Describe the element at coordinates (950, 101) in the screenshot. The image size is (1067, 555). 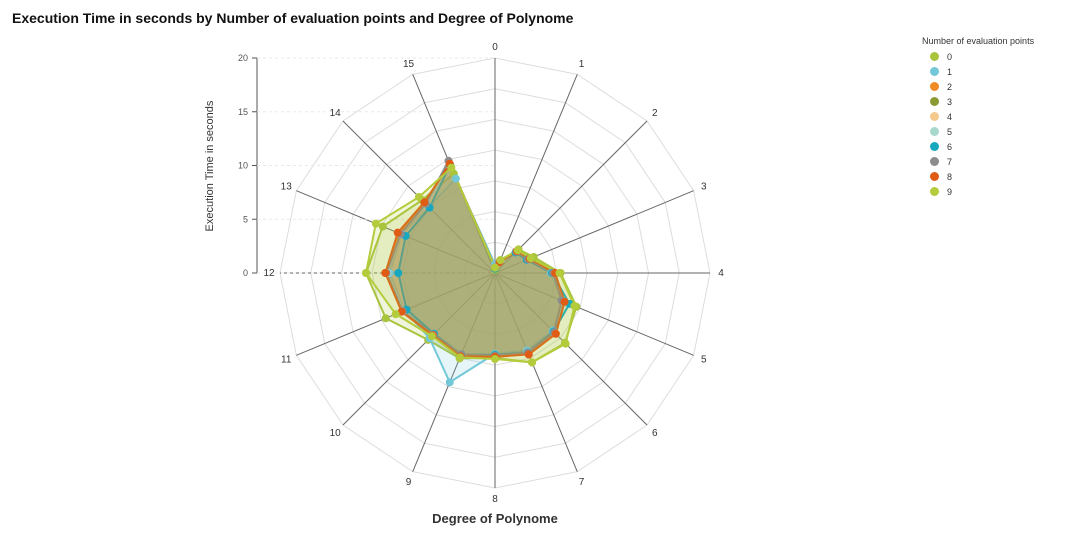
I see `legend-label: 3` at that location.